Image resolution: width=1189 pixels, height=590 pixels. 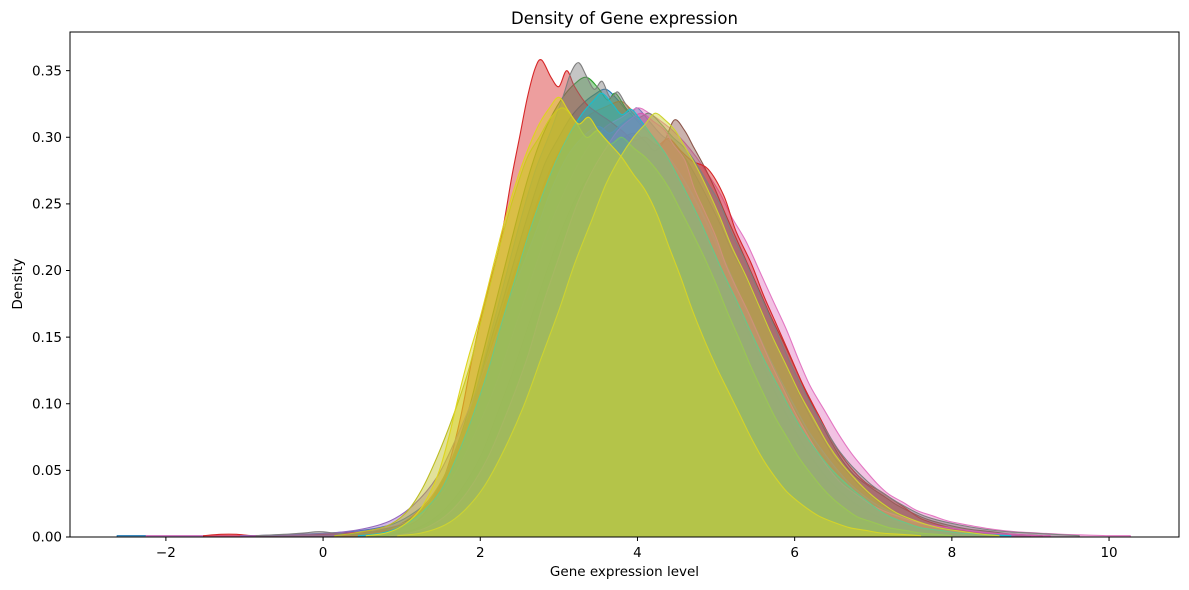 I want to click on y-tick-label: 0.20, so click(x=47, y=271).